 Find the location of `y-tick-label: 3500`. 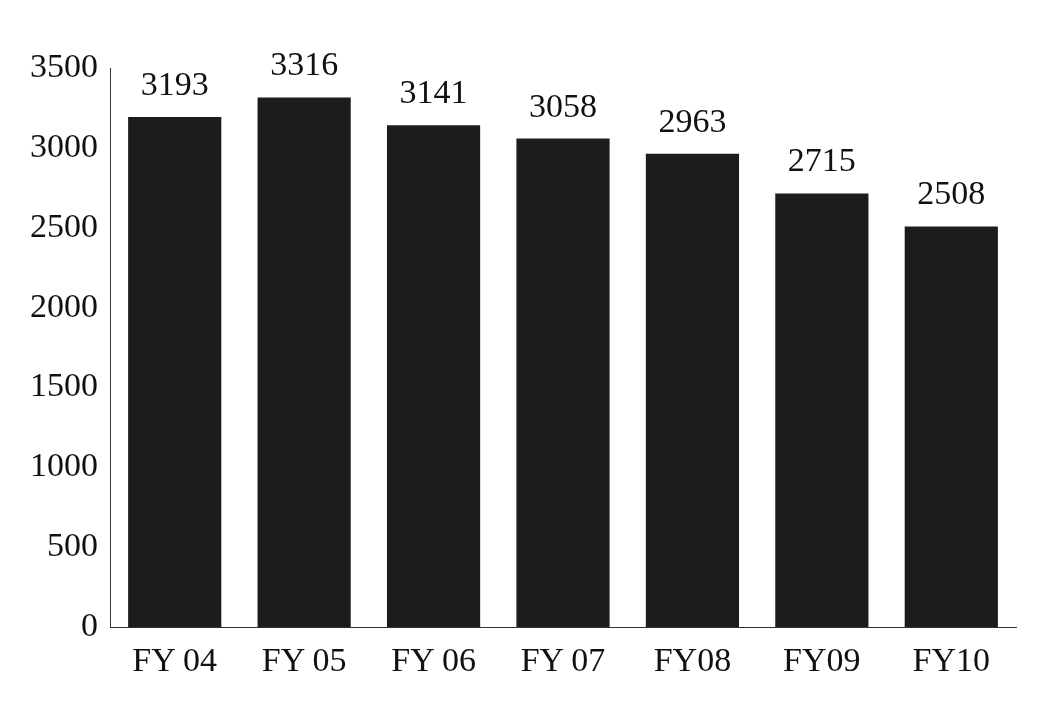

y-tick-label: 3500 is located at coordinates (64, 65).